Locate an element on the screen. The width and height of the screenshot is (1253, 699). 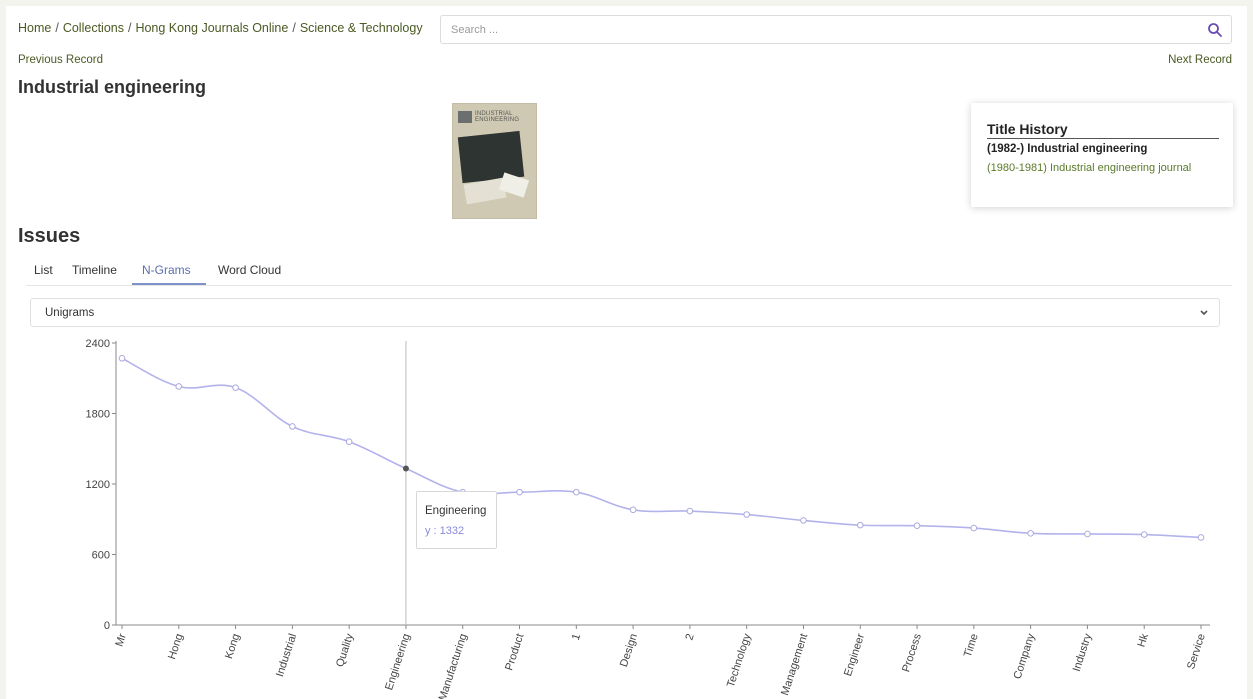
breadcrumb-science-technology: Science & Technology is located at coordinates (361, 28).